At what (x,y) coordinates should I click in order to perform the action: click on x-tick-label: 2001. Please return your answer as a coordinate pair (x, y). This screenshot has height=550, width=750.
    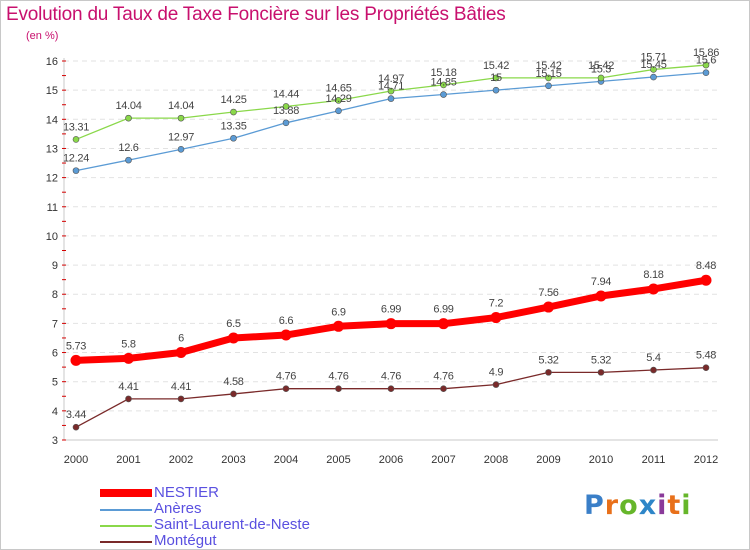
    Looking at the image, I should click on (128, 460).